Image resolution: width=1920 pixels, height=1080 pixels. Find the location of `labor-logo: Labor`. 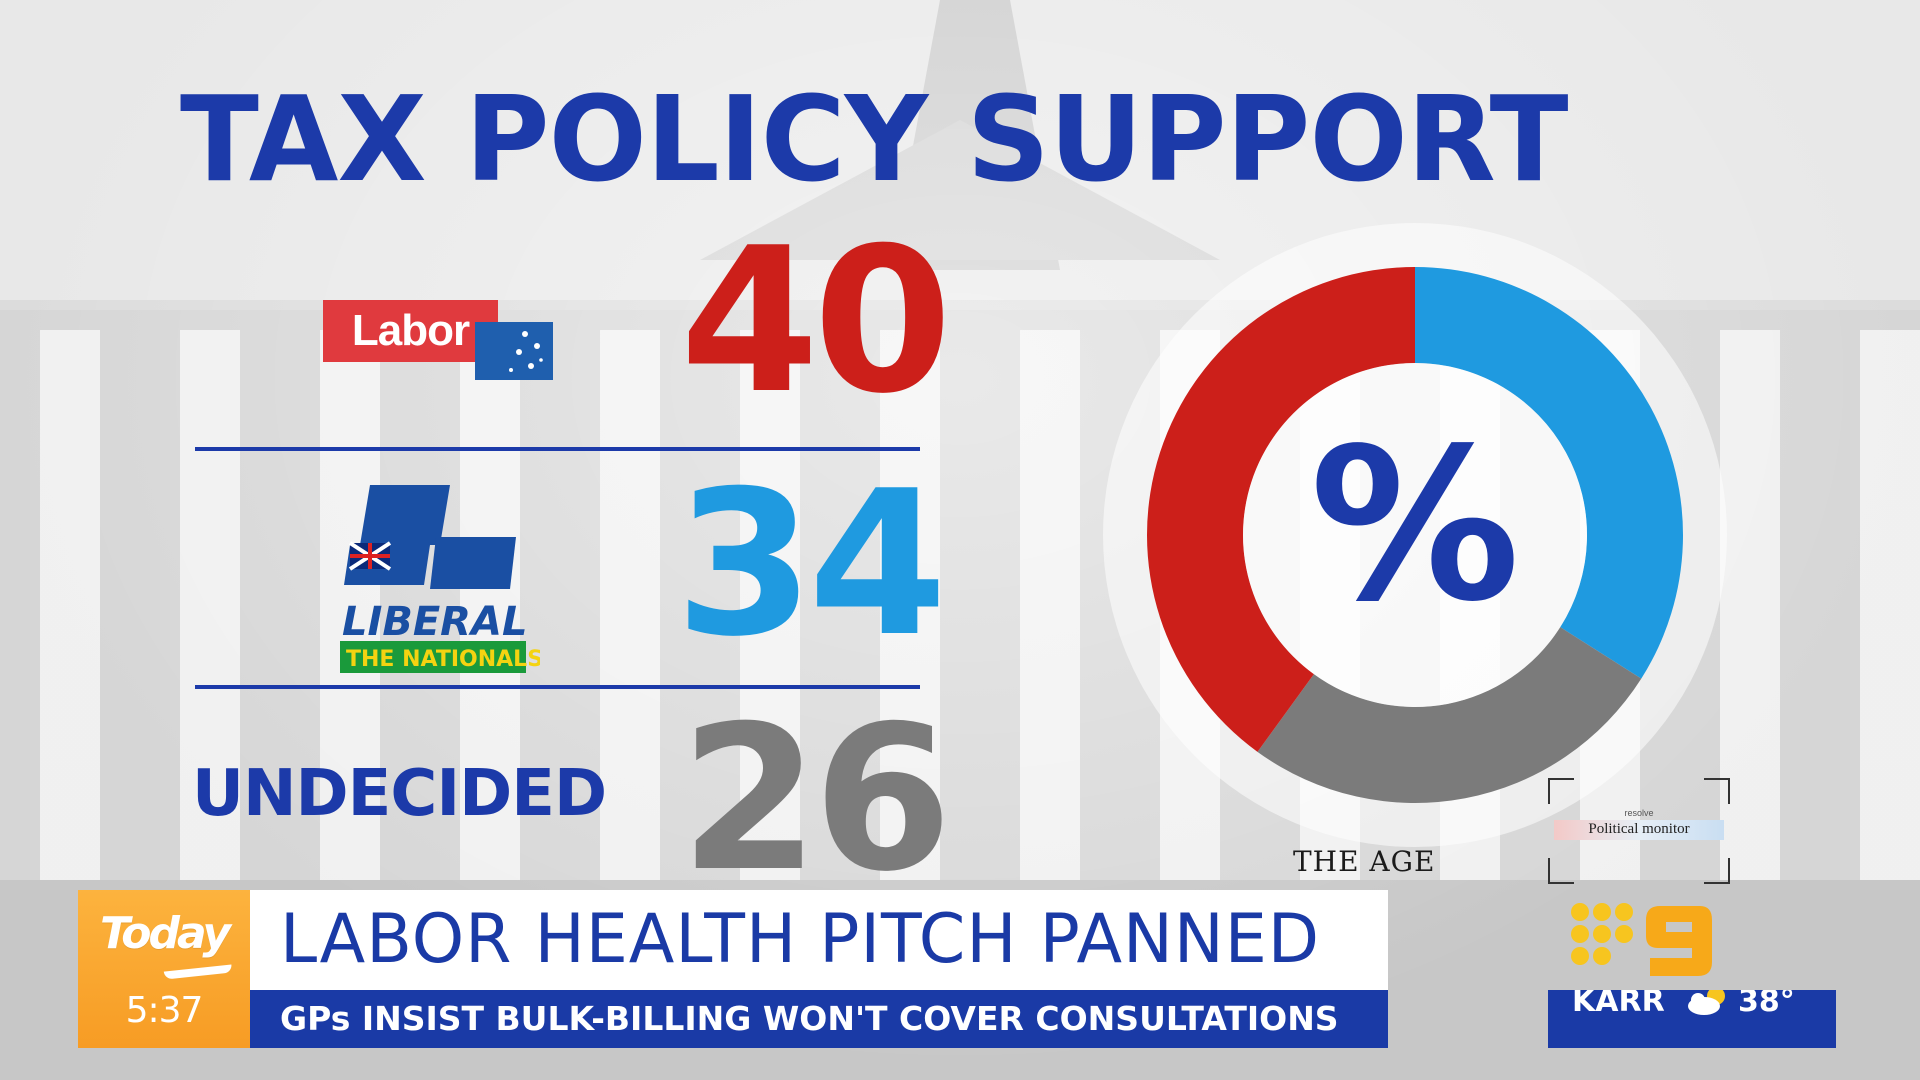

labor-logo: Labor is located at coordinates (438, 341).